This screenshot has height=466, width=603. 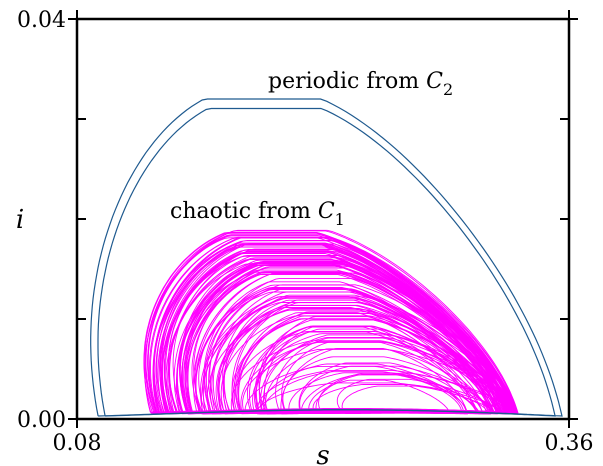 What do you see at coordinates (77, 443) in the screenshot?
I see `x-tick-label-min: 0.08` at bounding box center [77, 443].